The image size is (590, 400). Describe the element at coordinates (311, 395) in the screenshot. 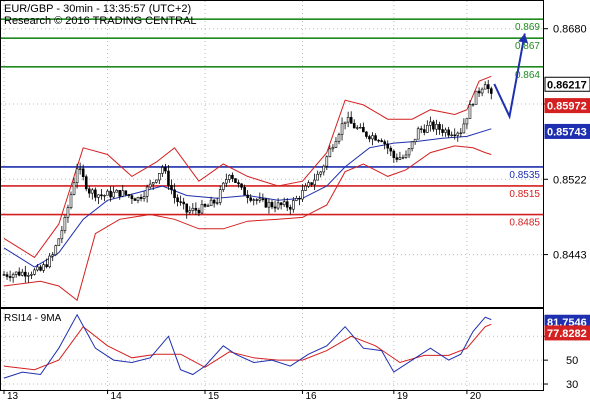

I see `x-tick-label-3: 16` at that location.